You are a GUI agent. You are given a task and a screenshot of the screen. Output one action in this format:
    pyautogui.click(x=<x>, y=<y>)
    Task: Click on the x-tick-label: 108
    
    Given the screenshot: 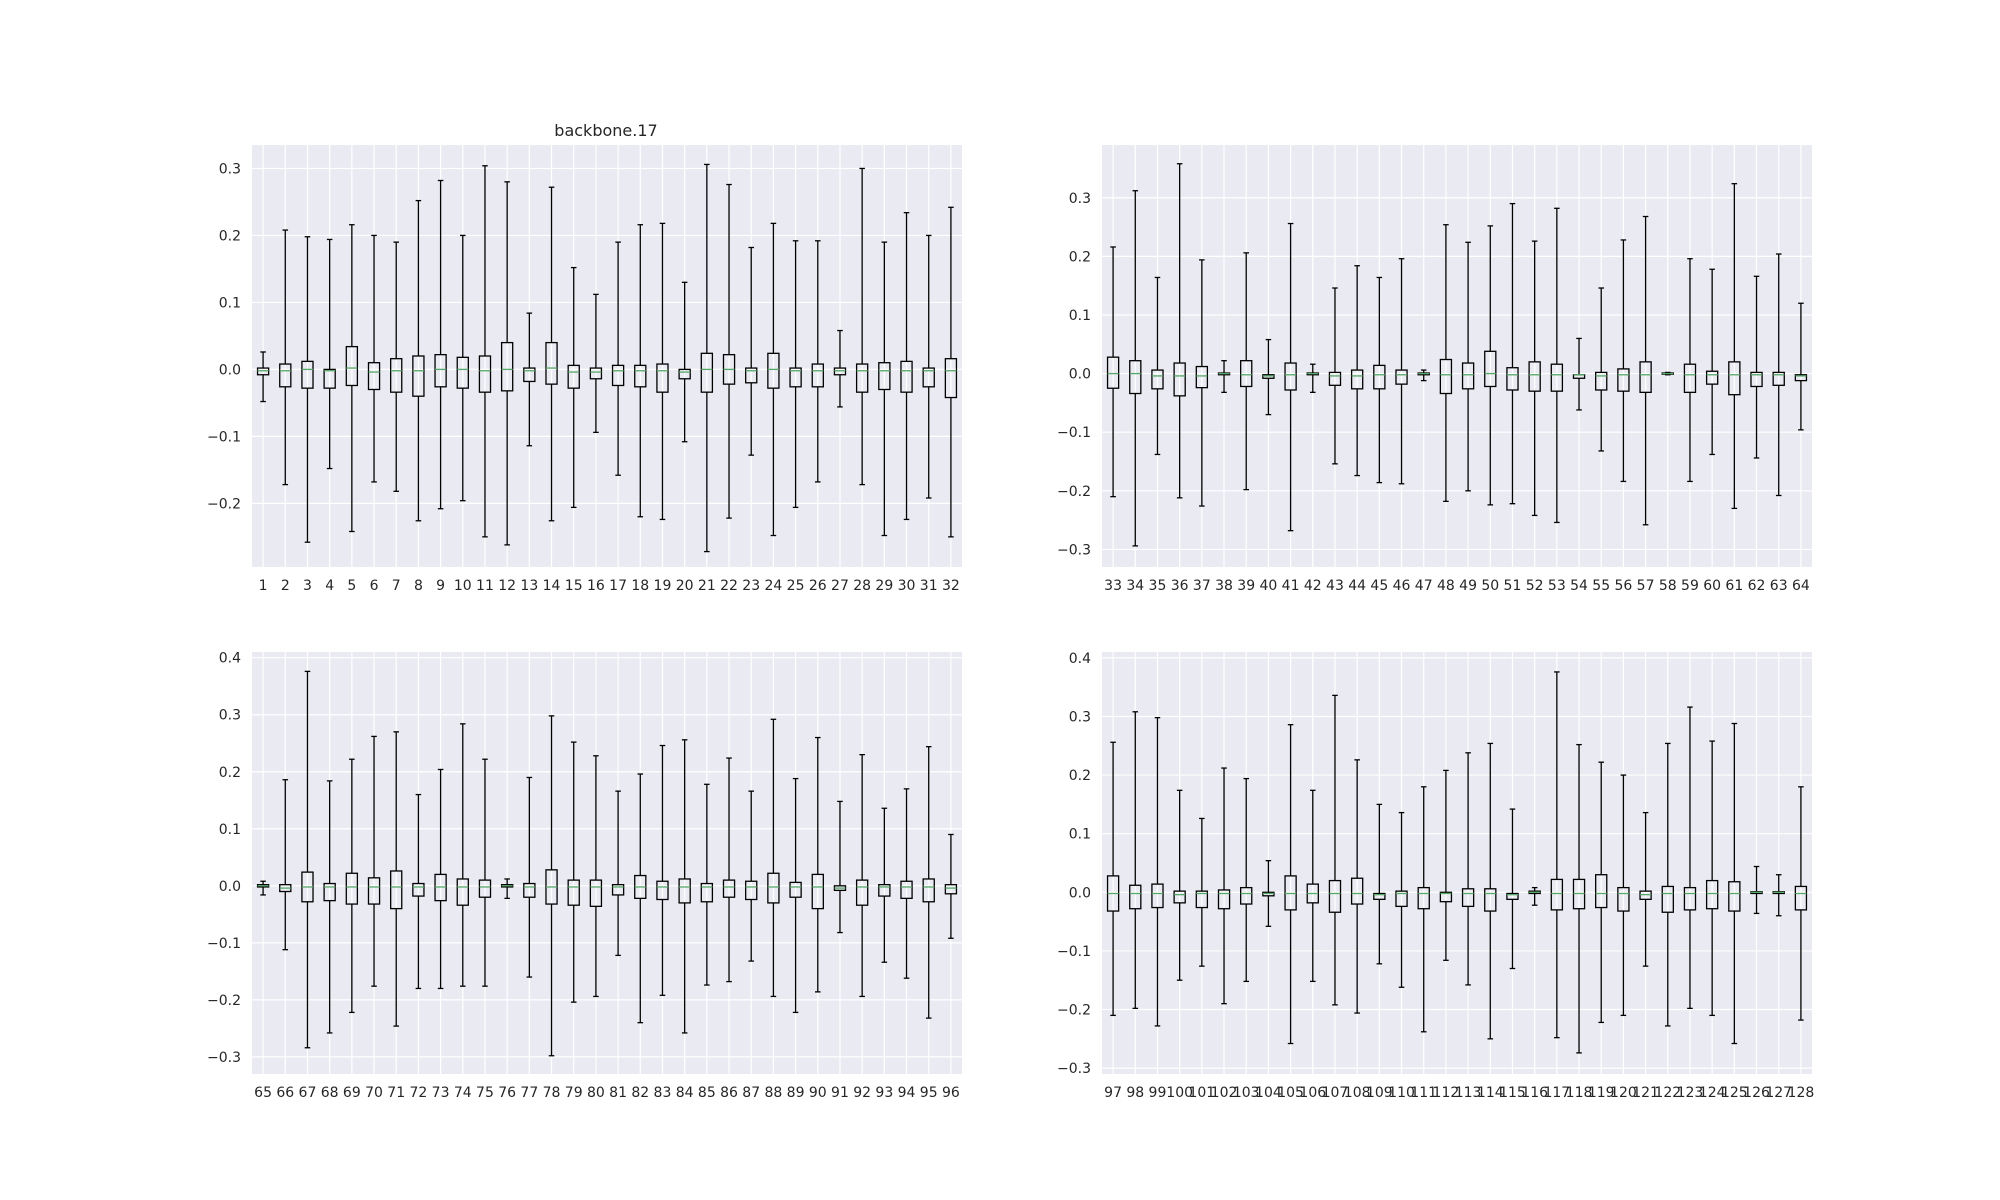 What is the action you would take?
    pyautogui.click(x=1357, y=1093)
    